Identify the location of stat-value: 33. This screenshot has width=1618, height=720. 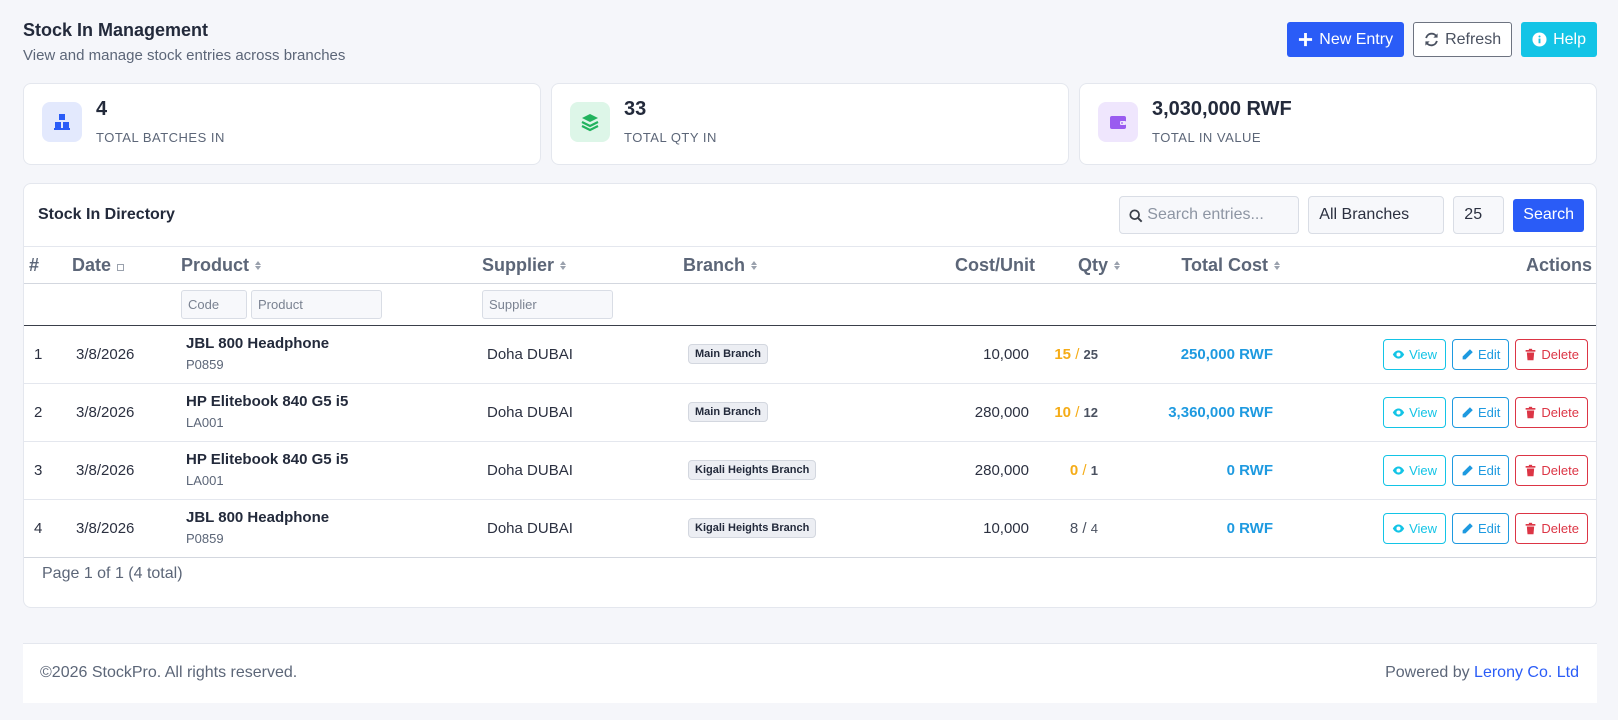
(635, 109).